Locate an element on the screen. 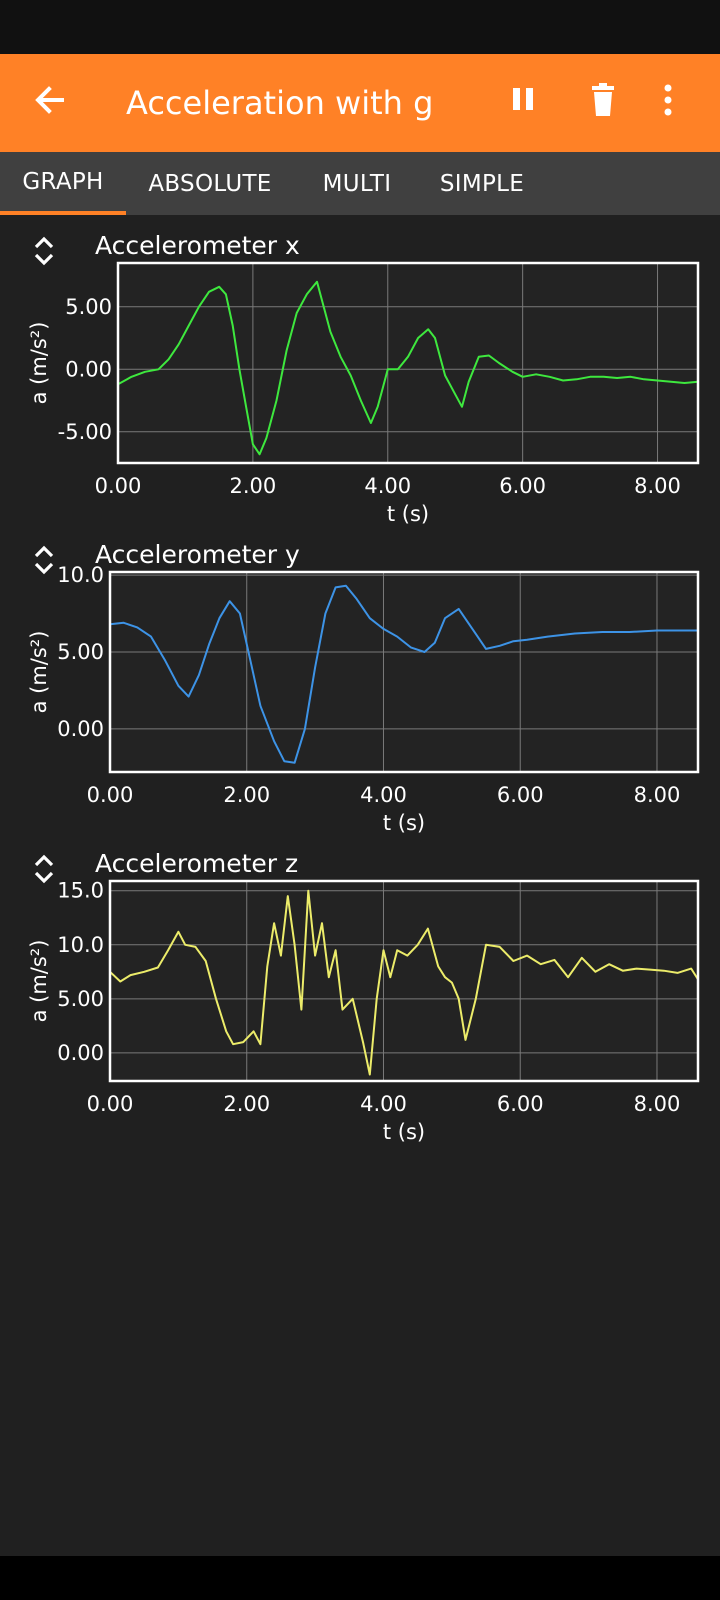 Image resolution: width=720 pixels, height=1600 pixels. pause-button is located at coordinates (528, 104).